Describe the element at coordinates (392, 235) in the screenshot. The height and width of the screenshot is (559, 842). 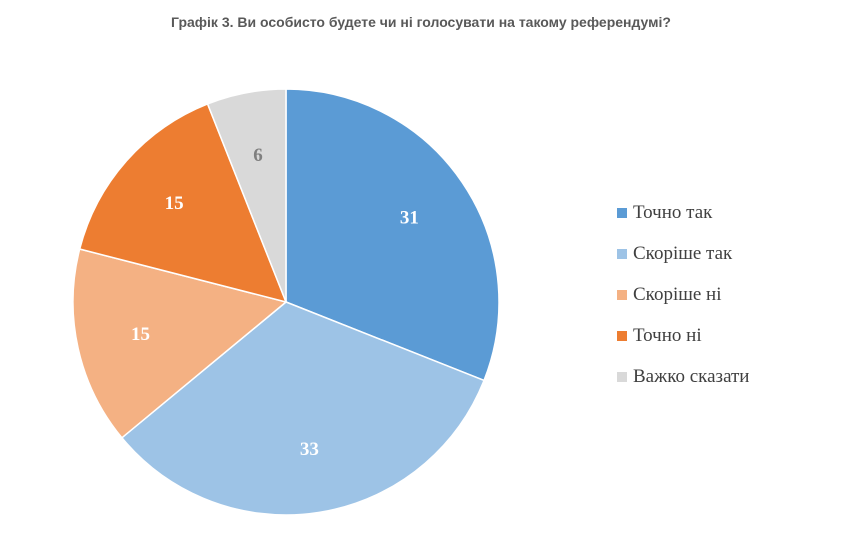
I see `pie-slice-tochno-tak` at that location.